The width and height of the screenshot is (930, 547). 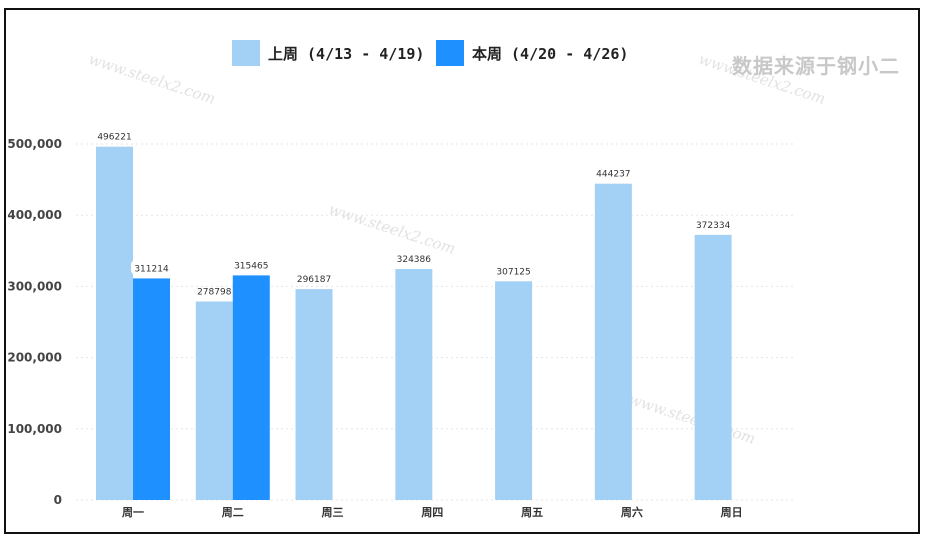 I want to click on data-label: 278798, so click(x=214, y=292).